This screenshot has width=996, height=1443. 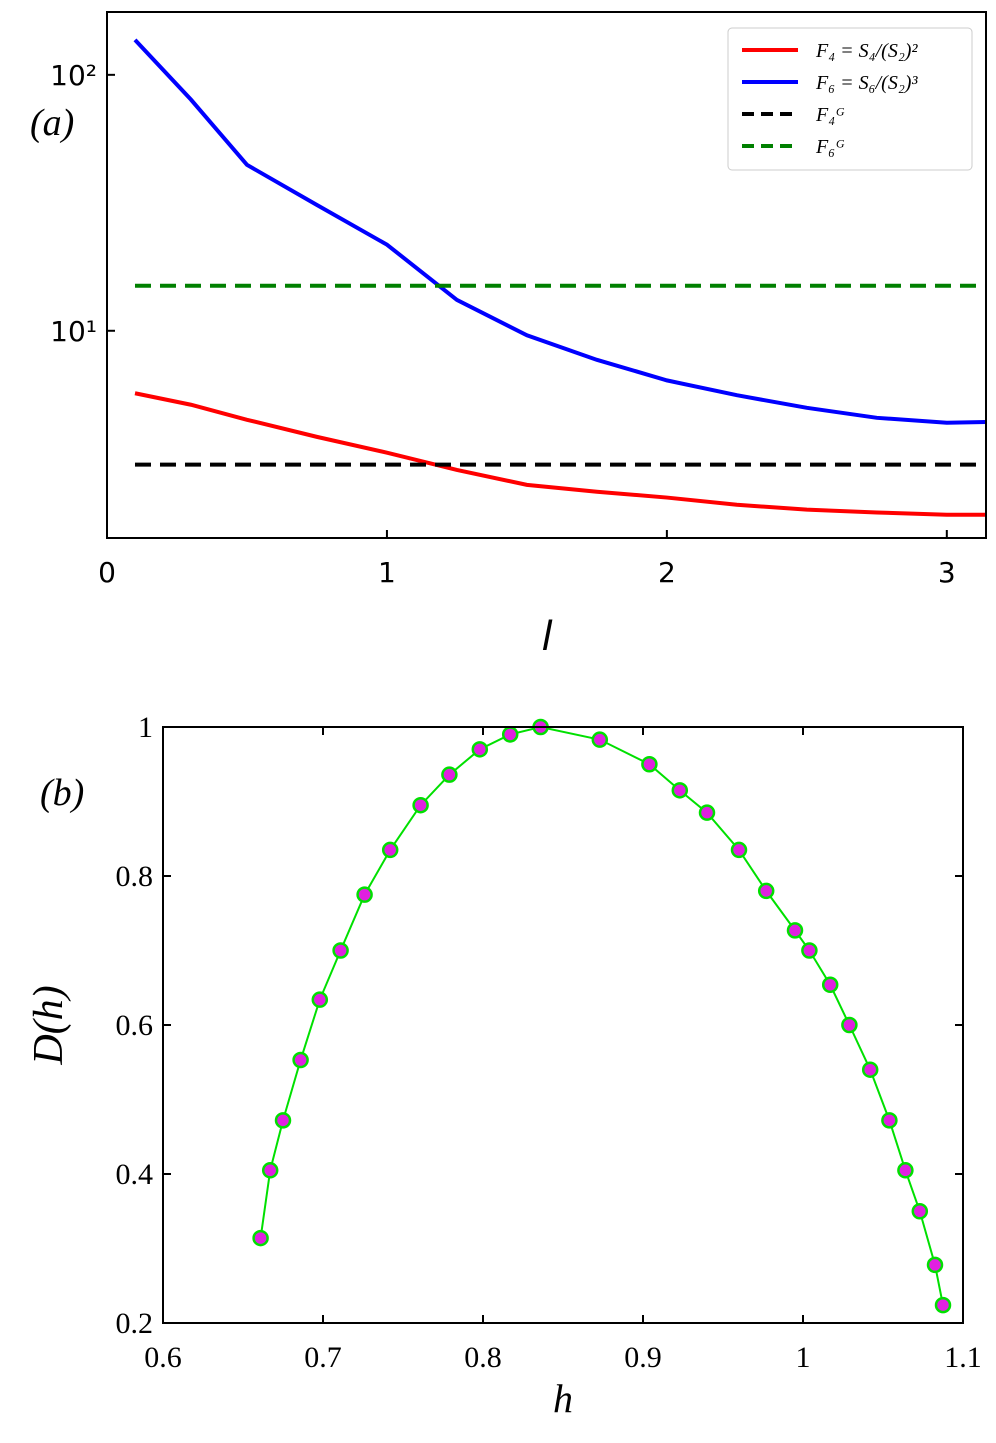 What do you see at coordinates (563, 1398) in the screenshot?
I see `x-axis-label: h` at bounding box center [563, 1398].